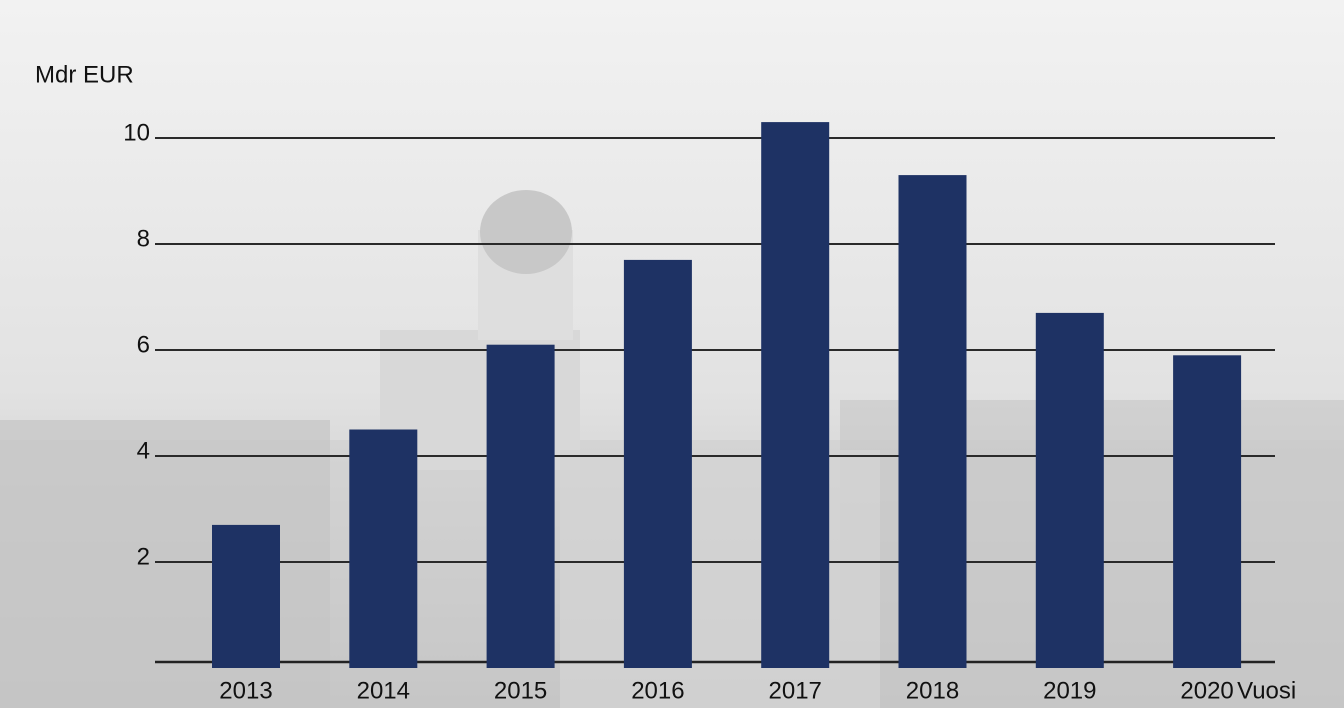  What do you see at coordinates (1069, 690) in the screenshot?
I see `x-tick-label: 2019` at bounding box center [1069, 690].